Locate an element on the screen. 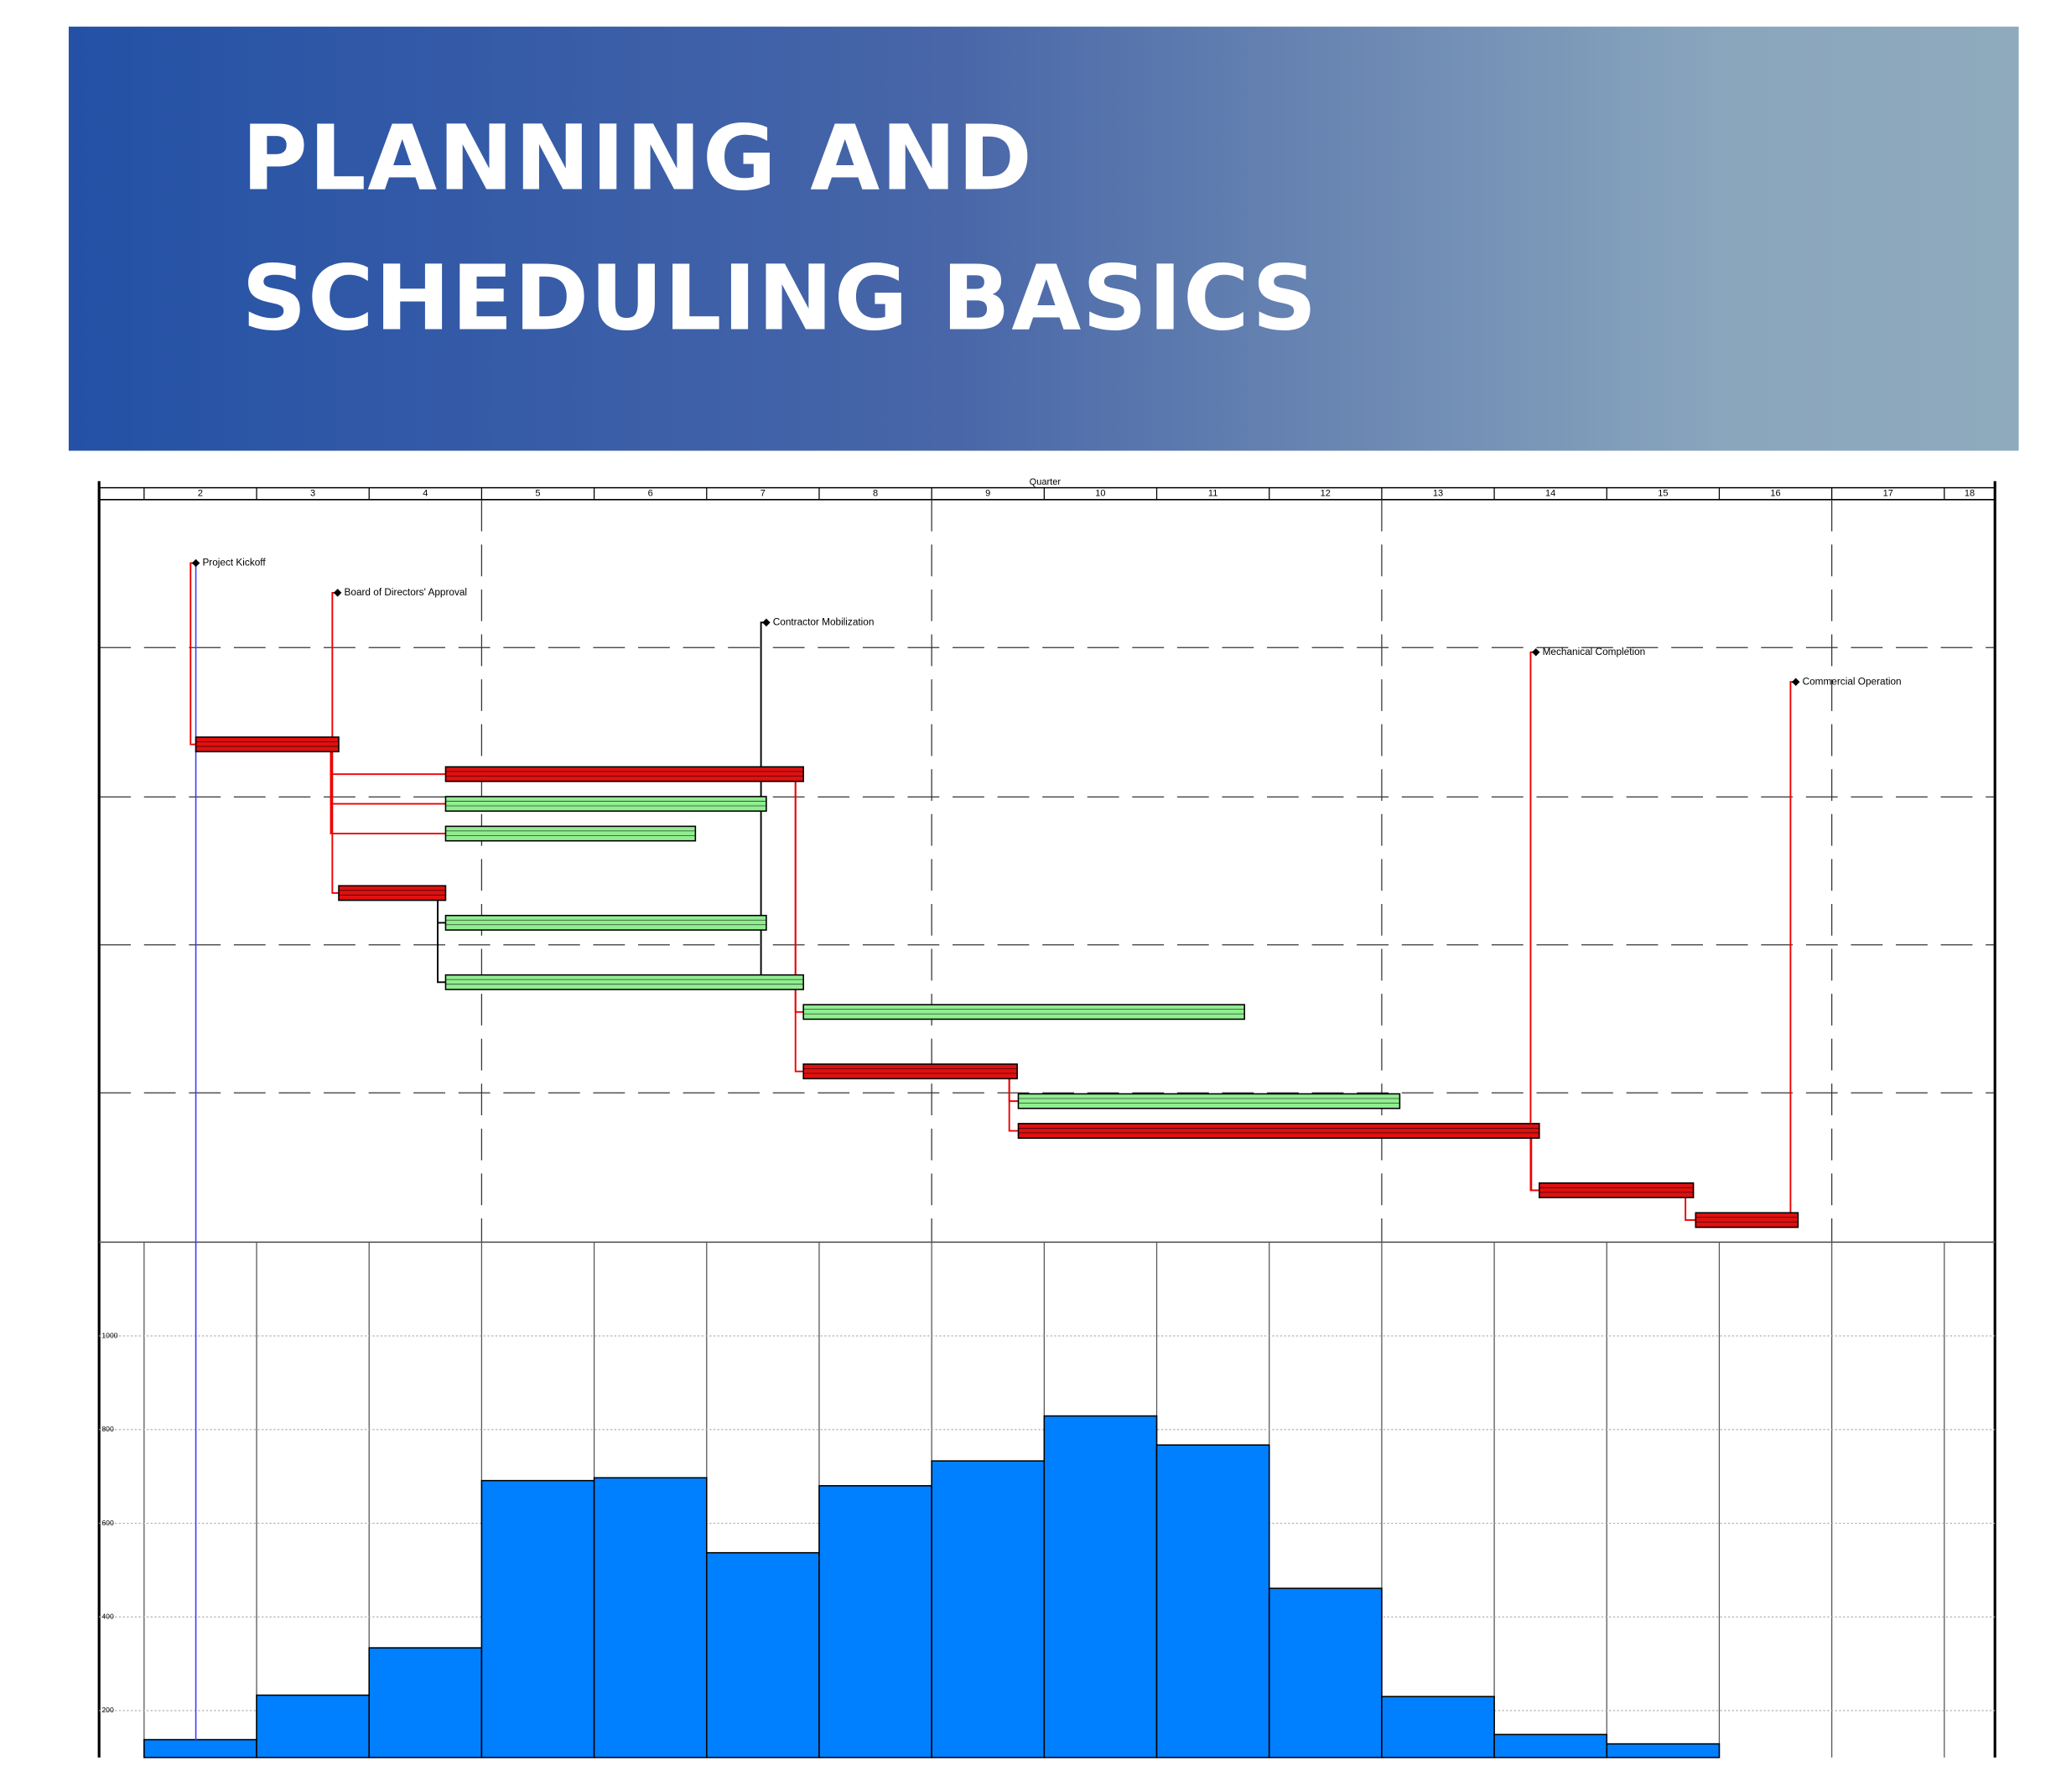 The width and height of the screenshot is (2061, 1792). y-tick-label: 1000 is located at coordinates (109, 1335).